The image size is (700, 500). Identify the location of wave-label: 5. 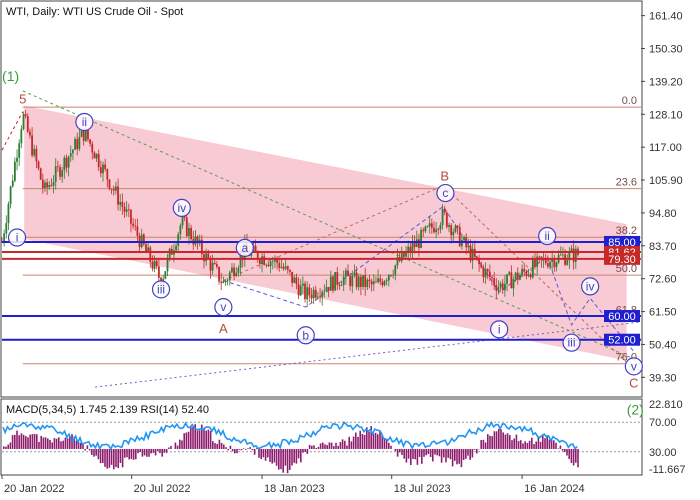
(22, 98).